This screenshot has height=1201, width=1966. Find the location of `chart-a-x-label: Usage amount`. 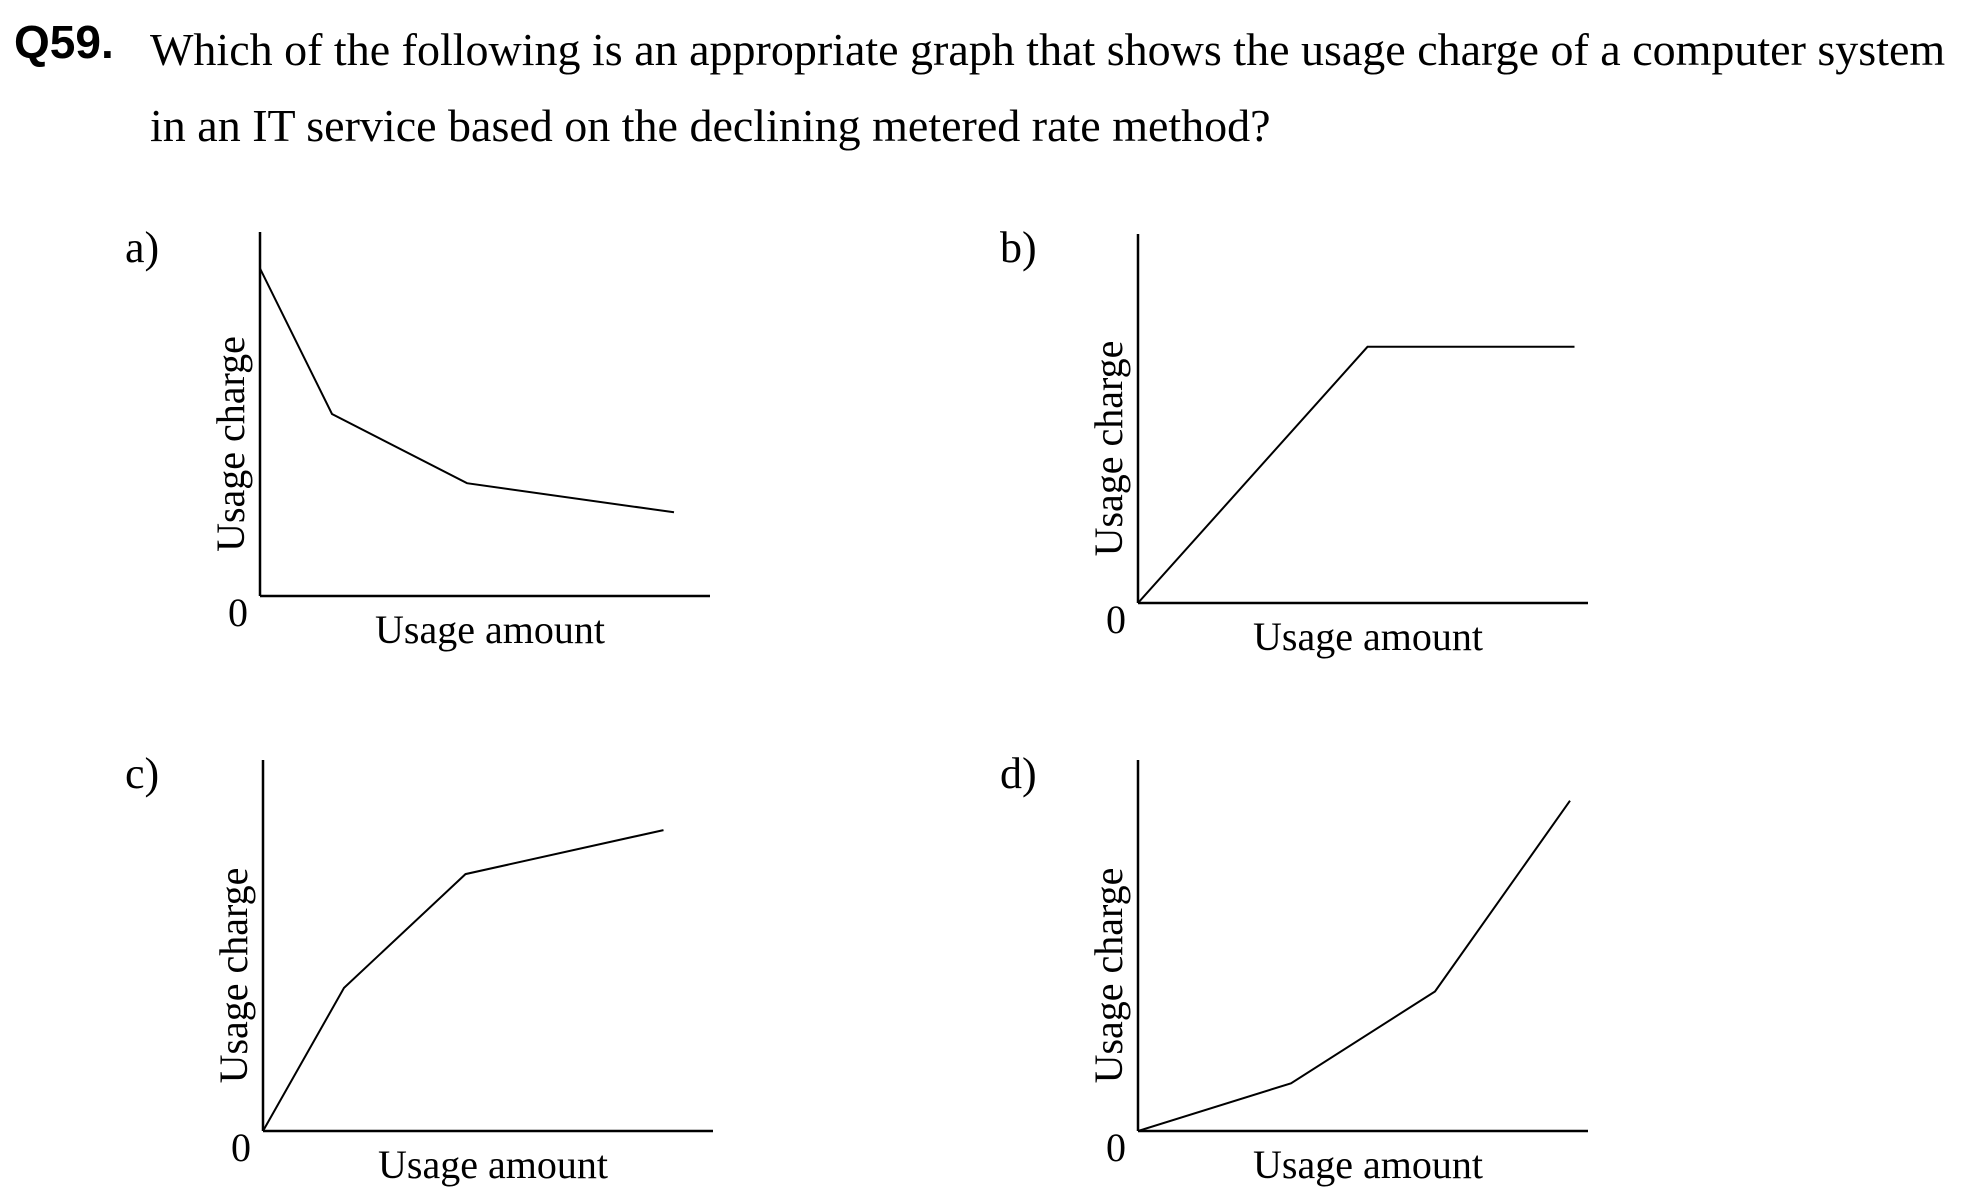

chart-a-x-label: Usage amount is located at coordinates (490, 629).